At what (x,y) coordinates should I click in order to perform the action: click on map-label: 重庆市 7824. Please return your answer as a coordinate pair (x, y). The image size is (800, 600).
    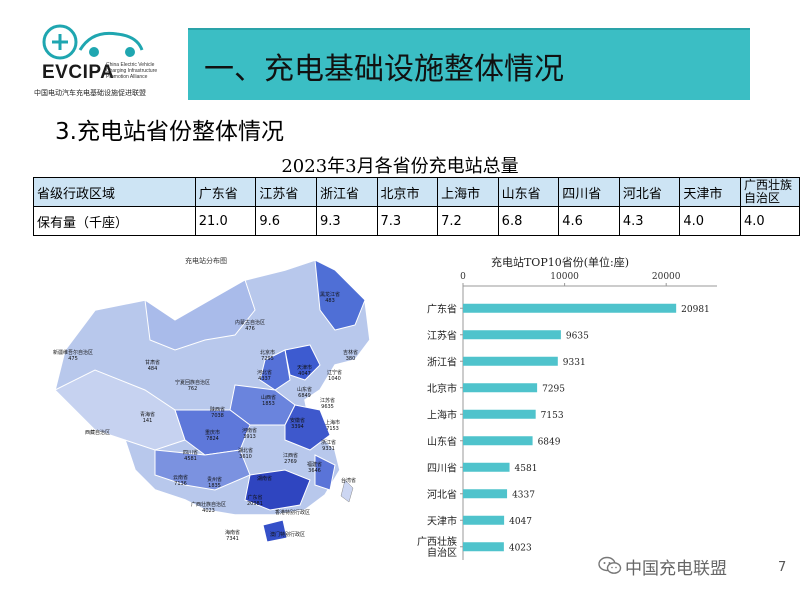
    Looking at the image, I should click on (213, 436).